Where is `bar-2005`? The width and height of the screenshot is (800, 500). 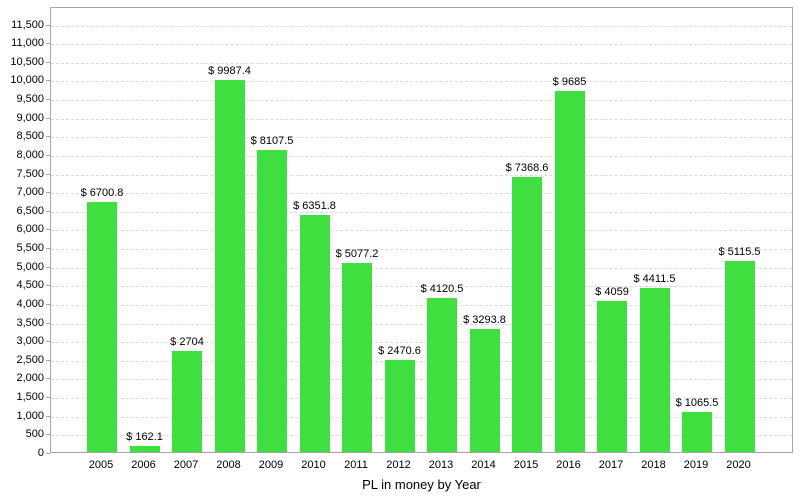
bar-2005 is located at coordinates (102, 327).